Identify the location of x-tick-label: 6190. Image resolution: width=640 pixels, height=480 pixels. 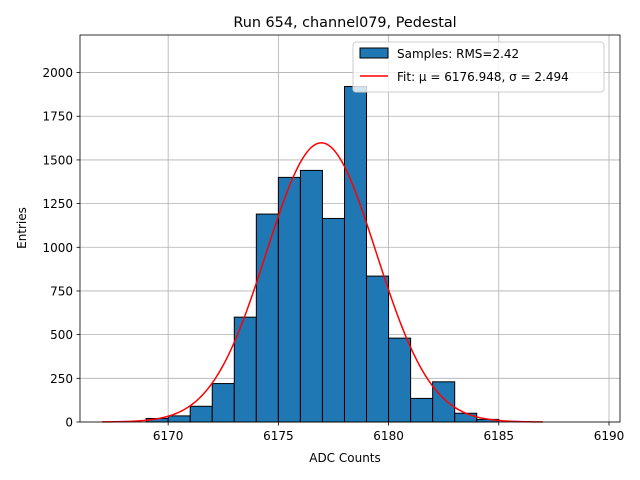
(609, 436).